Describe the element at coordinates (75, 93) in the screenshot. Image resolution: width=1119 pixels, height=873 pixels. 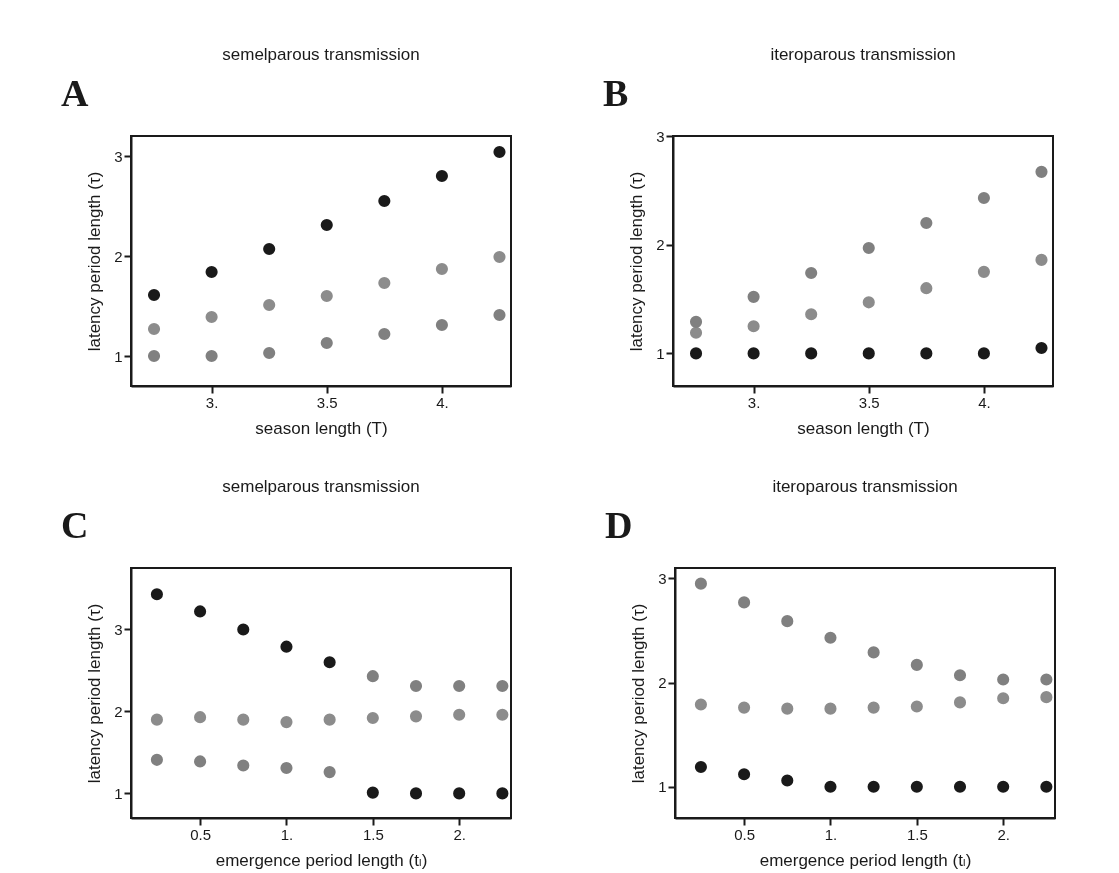
I see `text: A` at that location.